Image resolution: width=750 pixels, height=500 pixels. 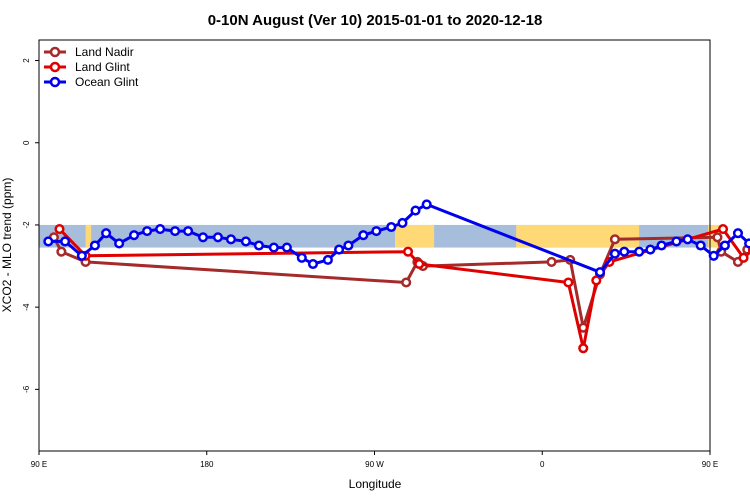 I want to click on legend: Land Nadir Land Glint Ocean Glint, so click(x=91, y=67).